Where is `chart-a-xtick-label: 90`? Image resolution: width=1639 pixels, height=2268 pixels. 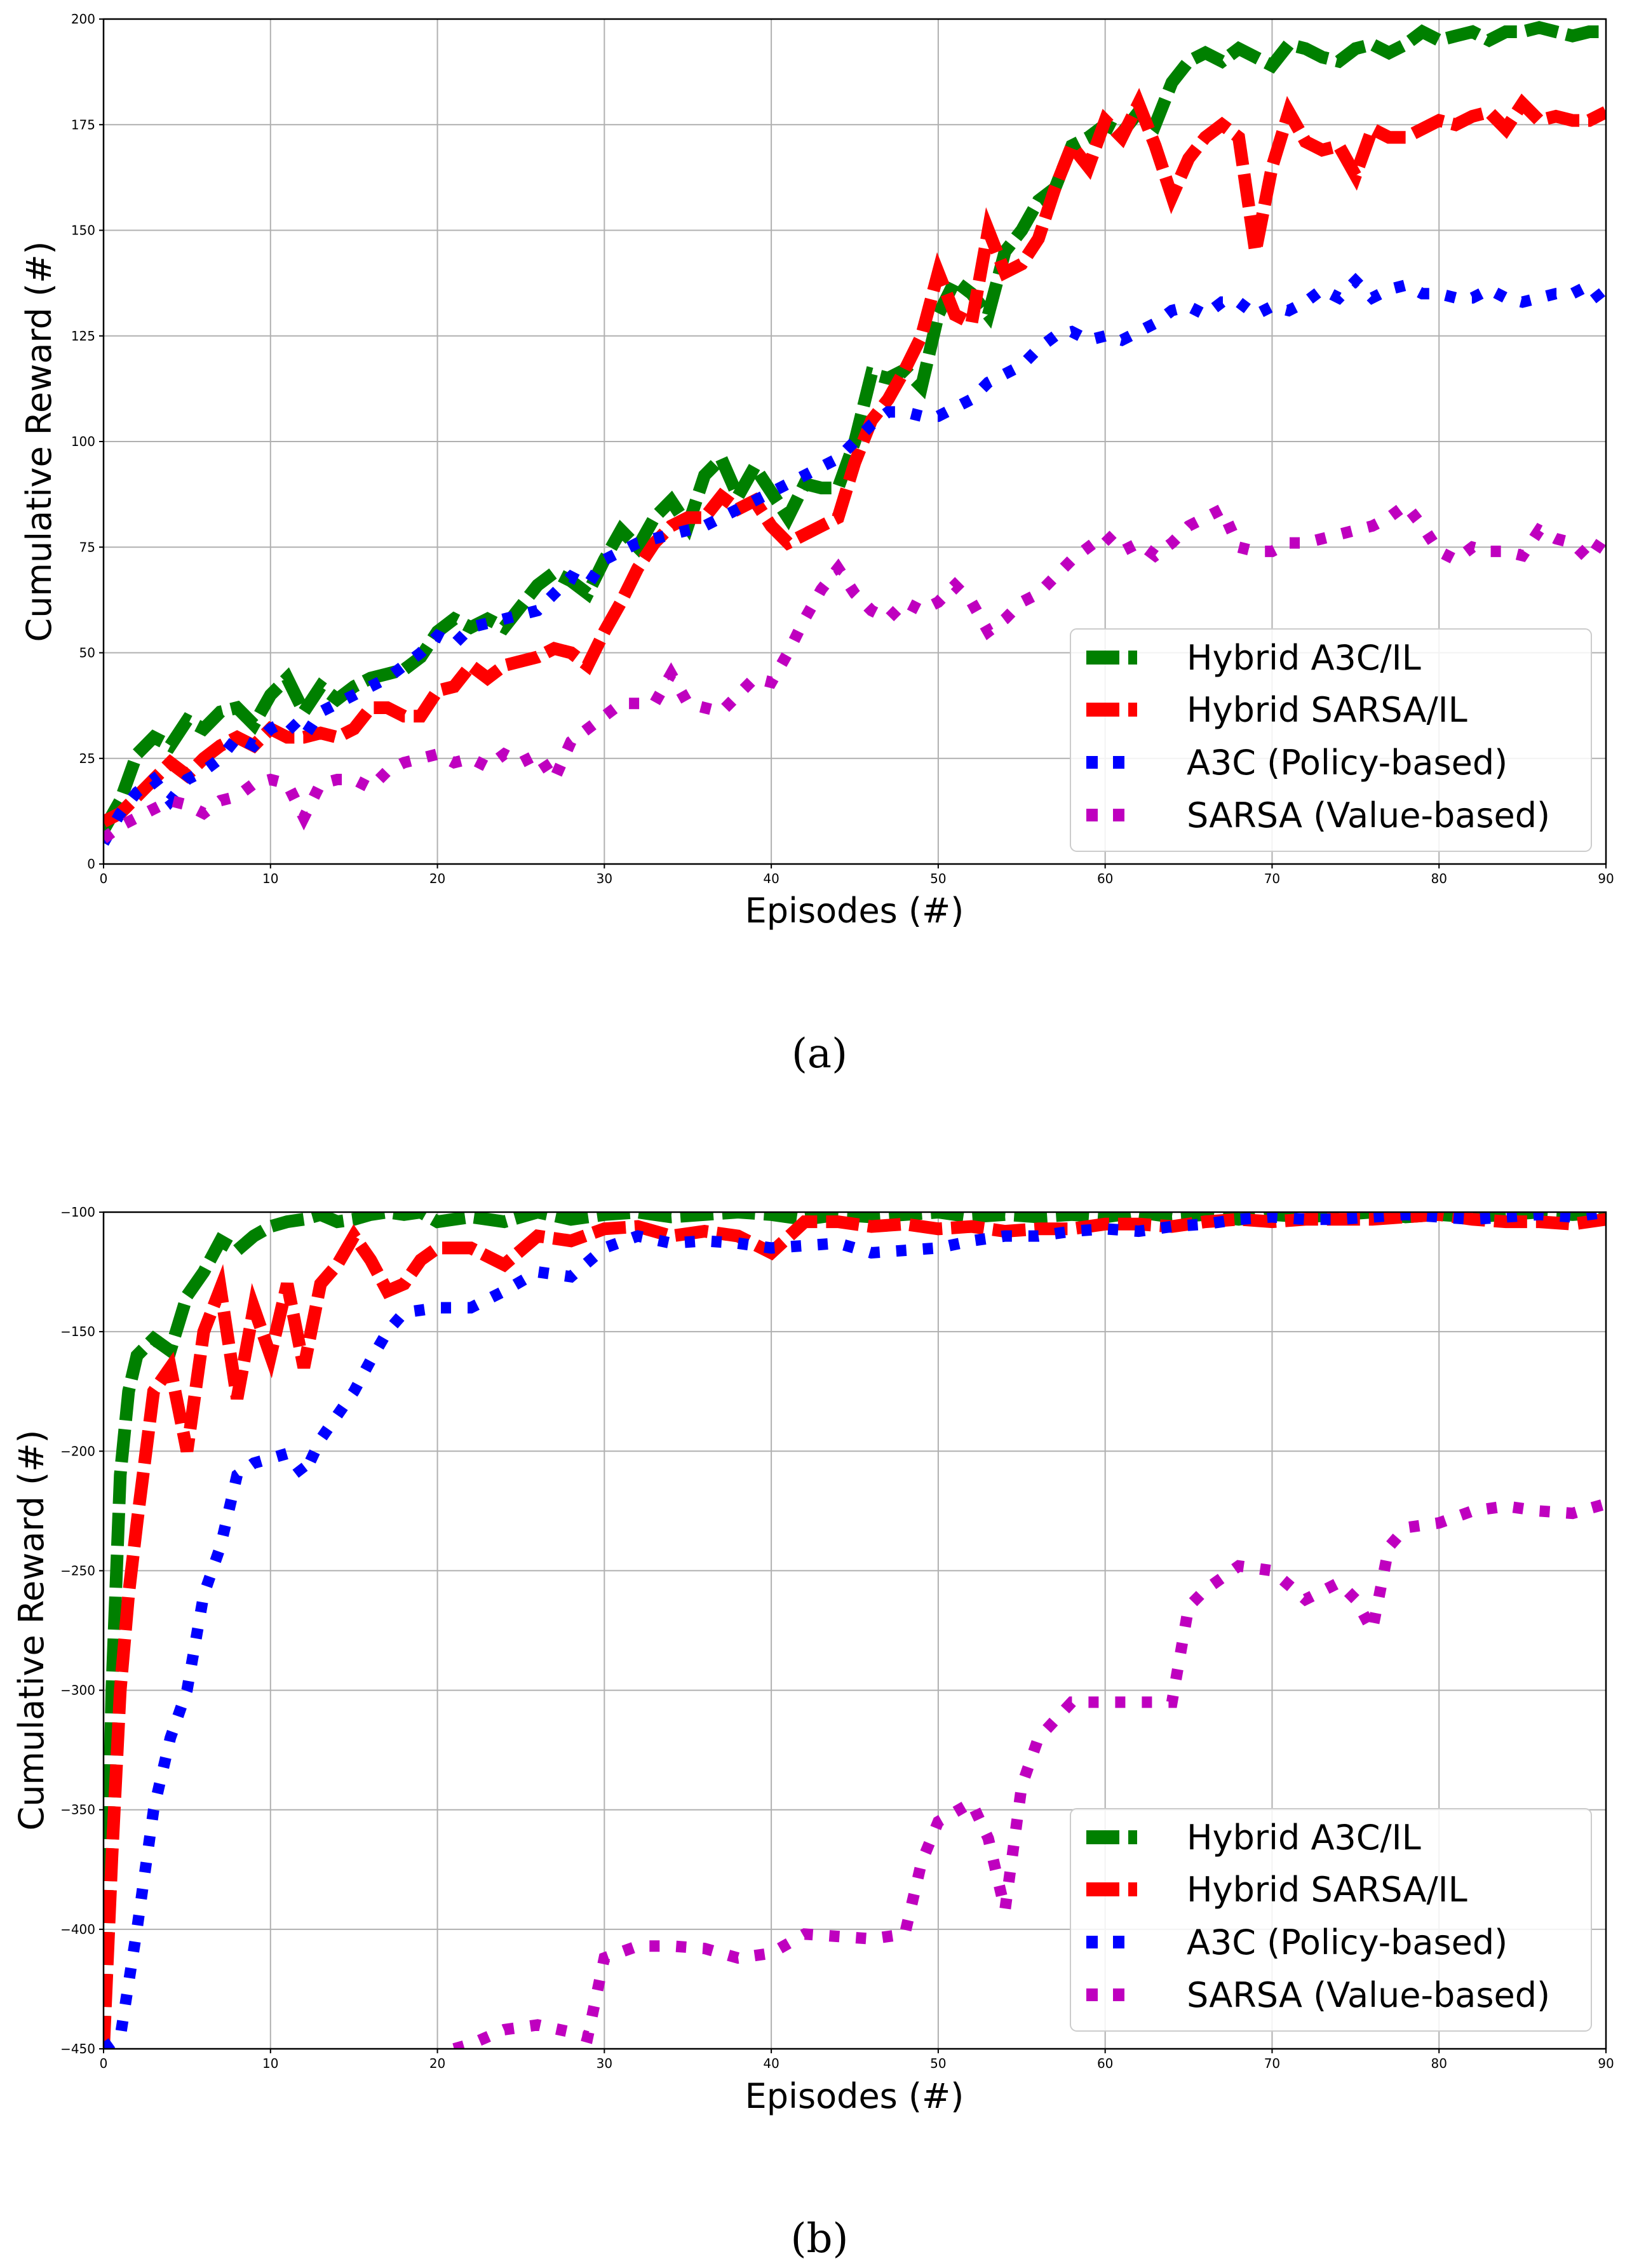
chart-a-xtick-label: 90 is located at coordinates (1606, 878).